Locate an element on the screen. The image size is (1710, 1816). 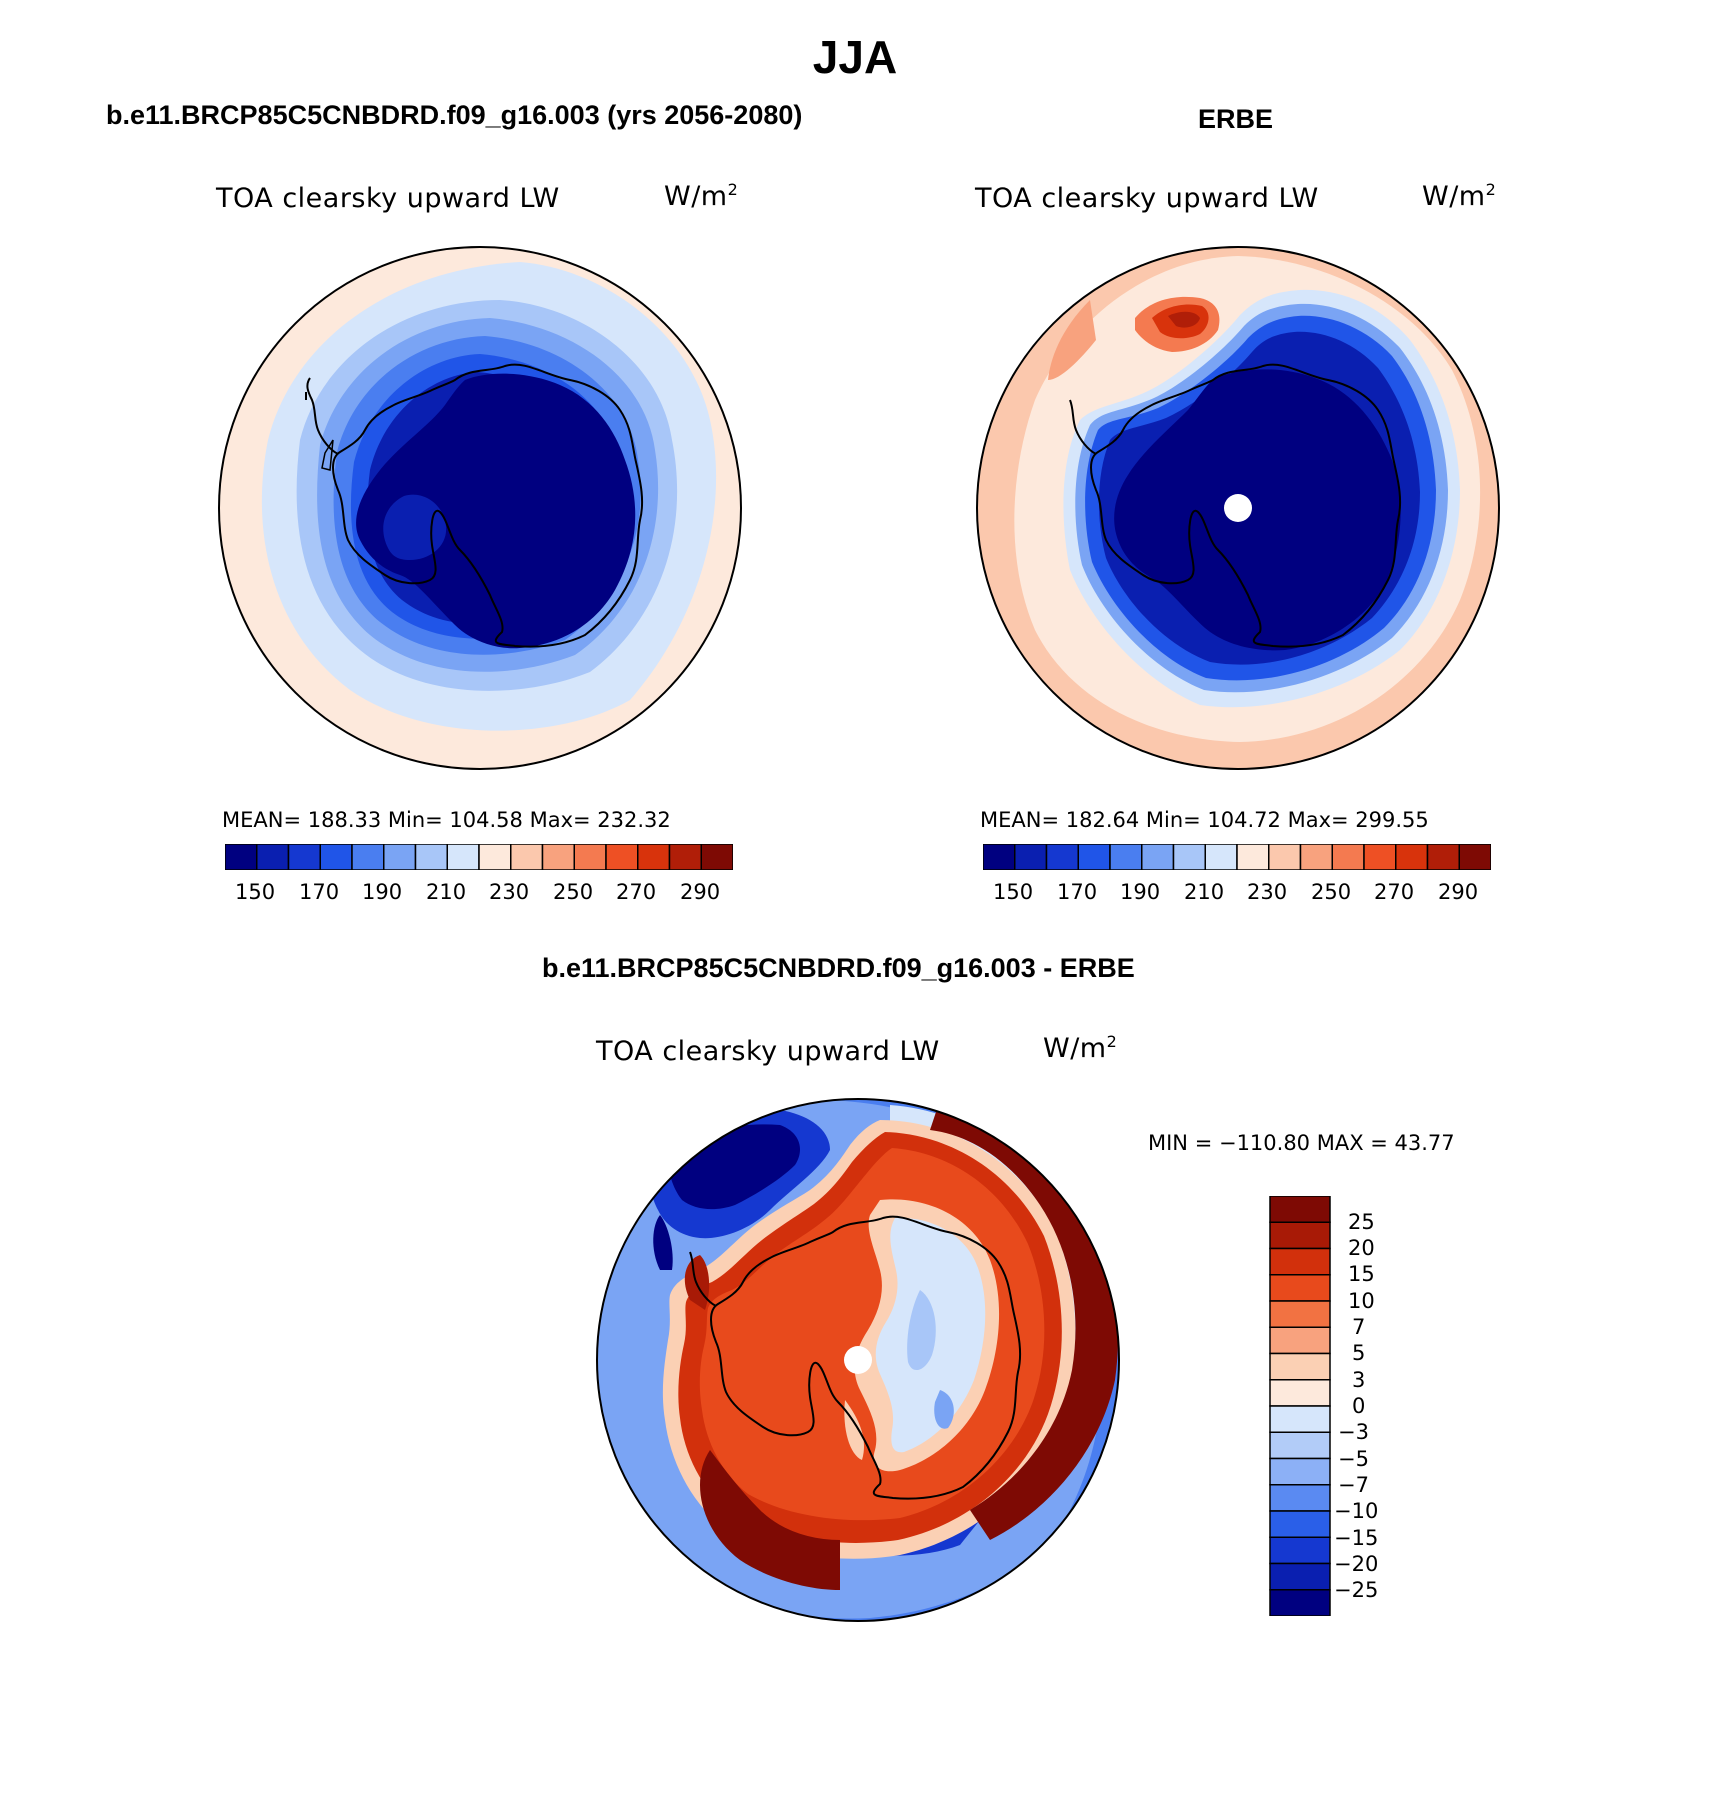
panel-1-stats: MEAN= 188.33 Min= 104.58 Max= 232.32 is located at coordinates (446, 820).